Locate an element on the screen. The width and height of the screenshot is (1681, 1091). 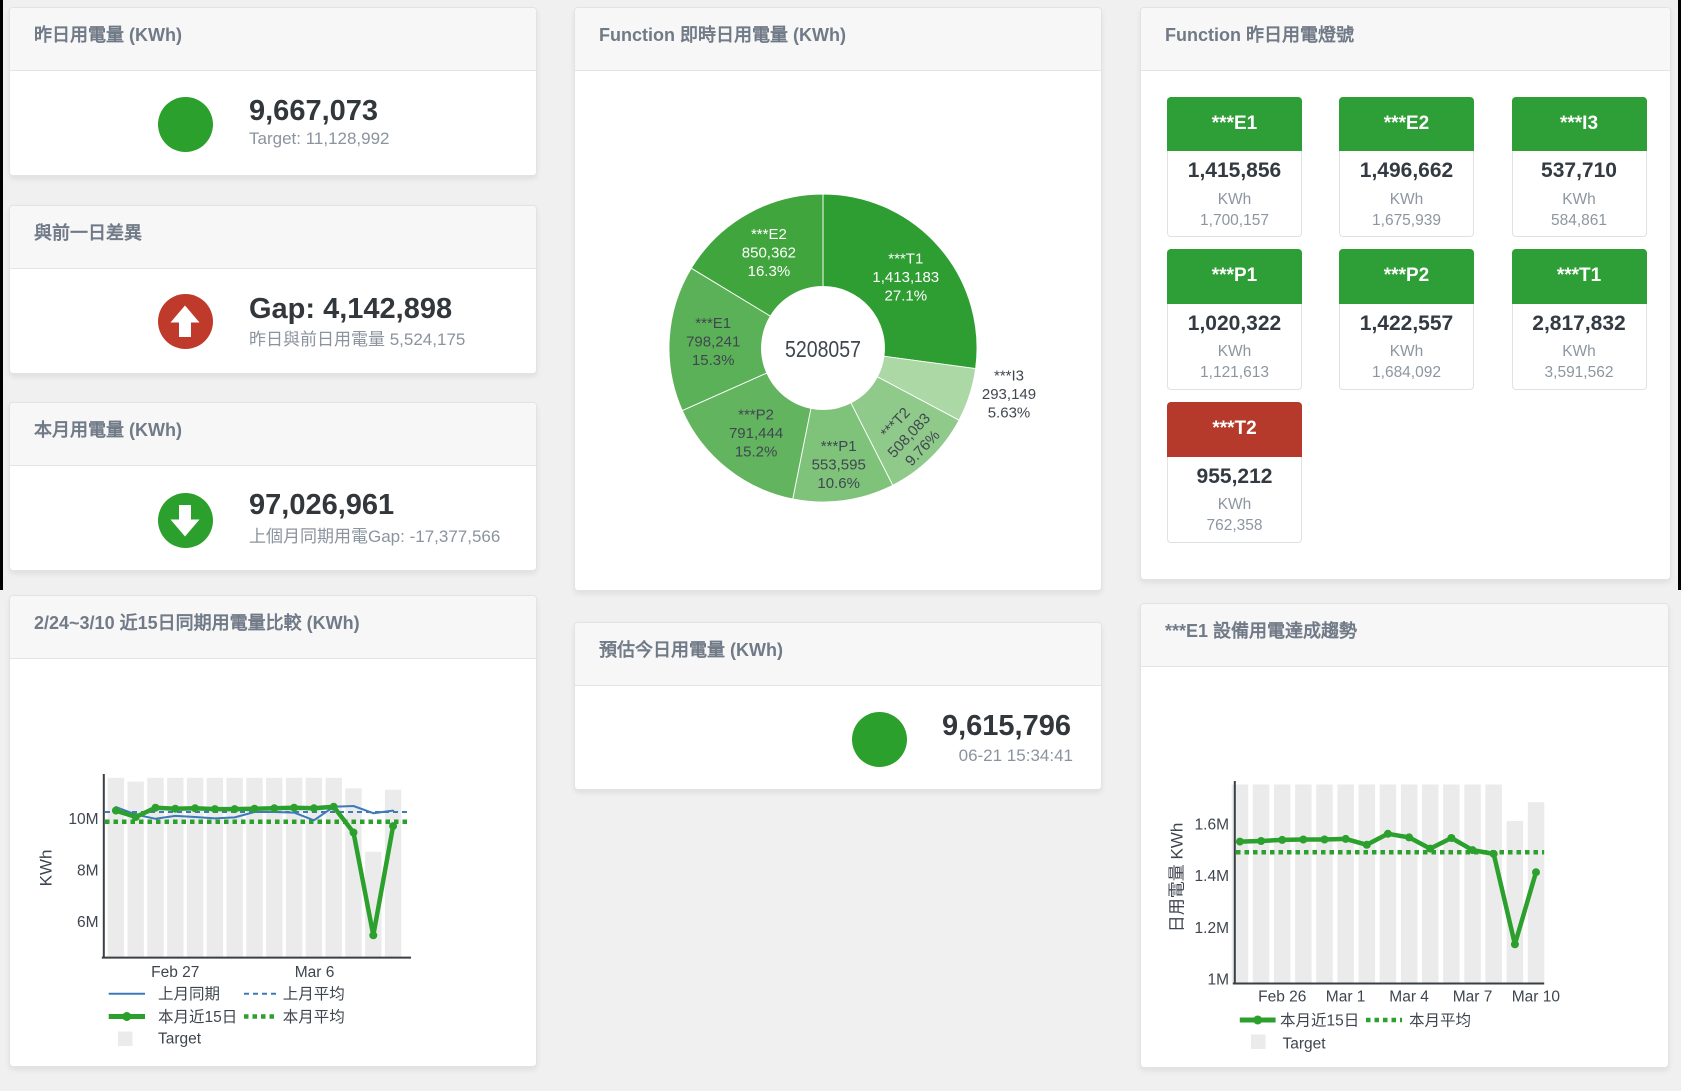
svg-text: 27.1% is located at coordinates (906, 296).